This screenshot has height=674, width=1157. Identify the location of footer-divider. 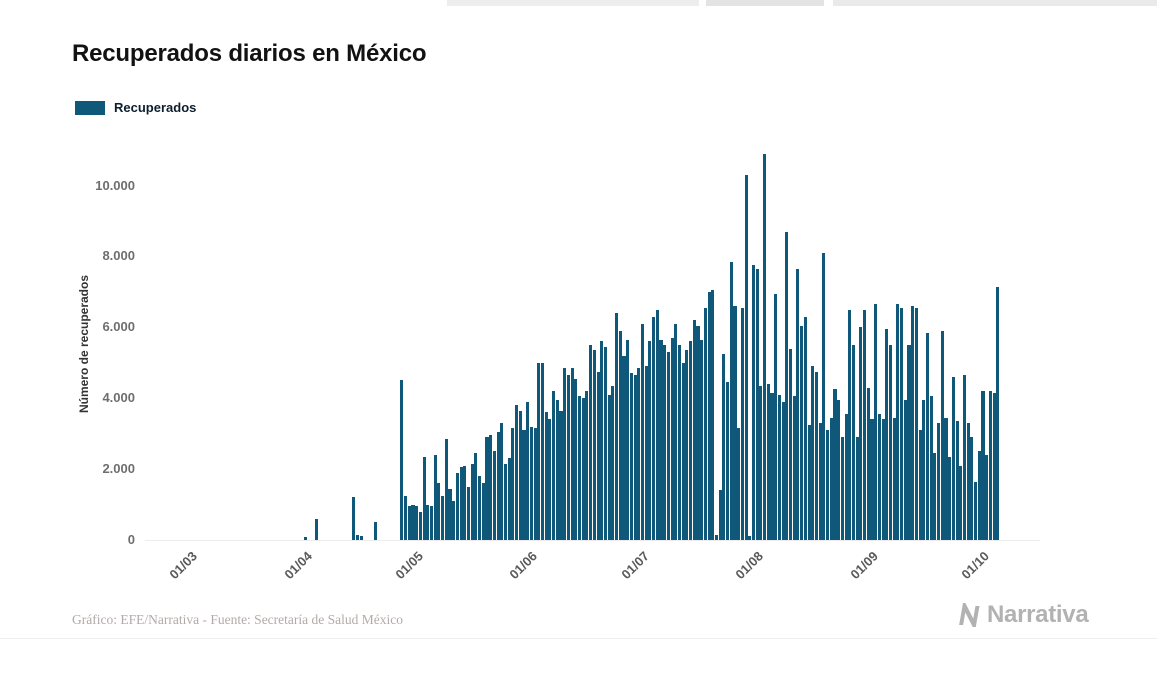
(578, 638).